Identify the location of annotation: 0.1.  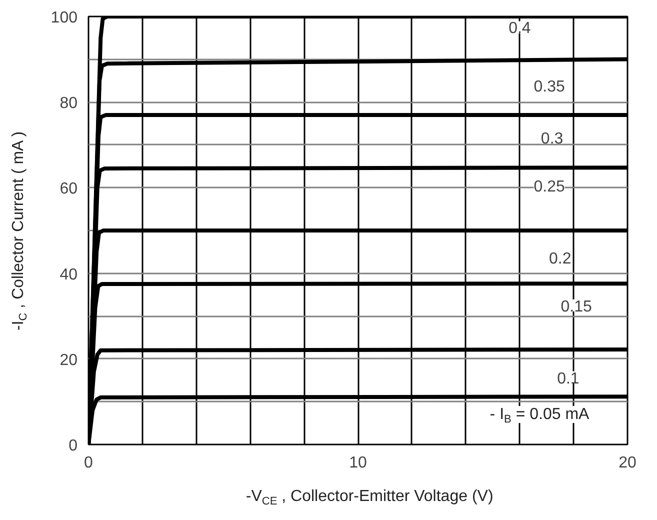
(568, 379).